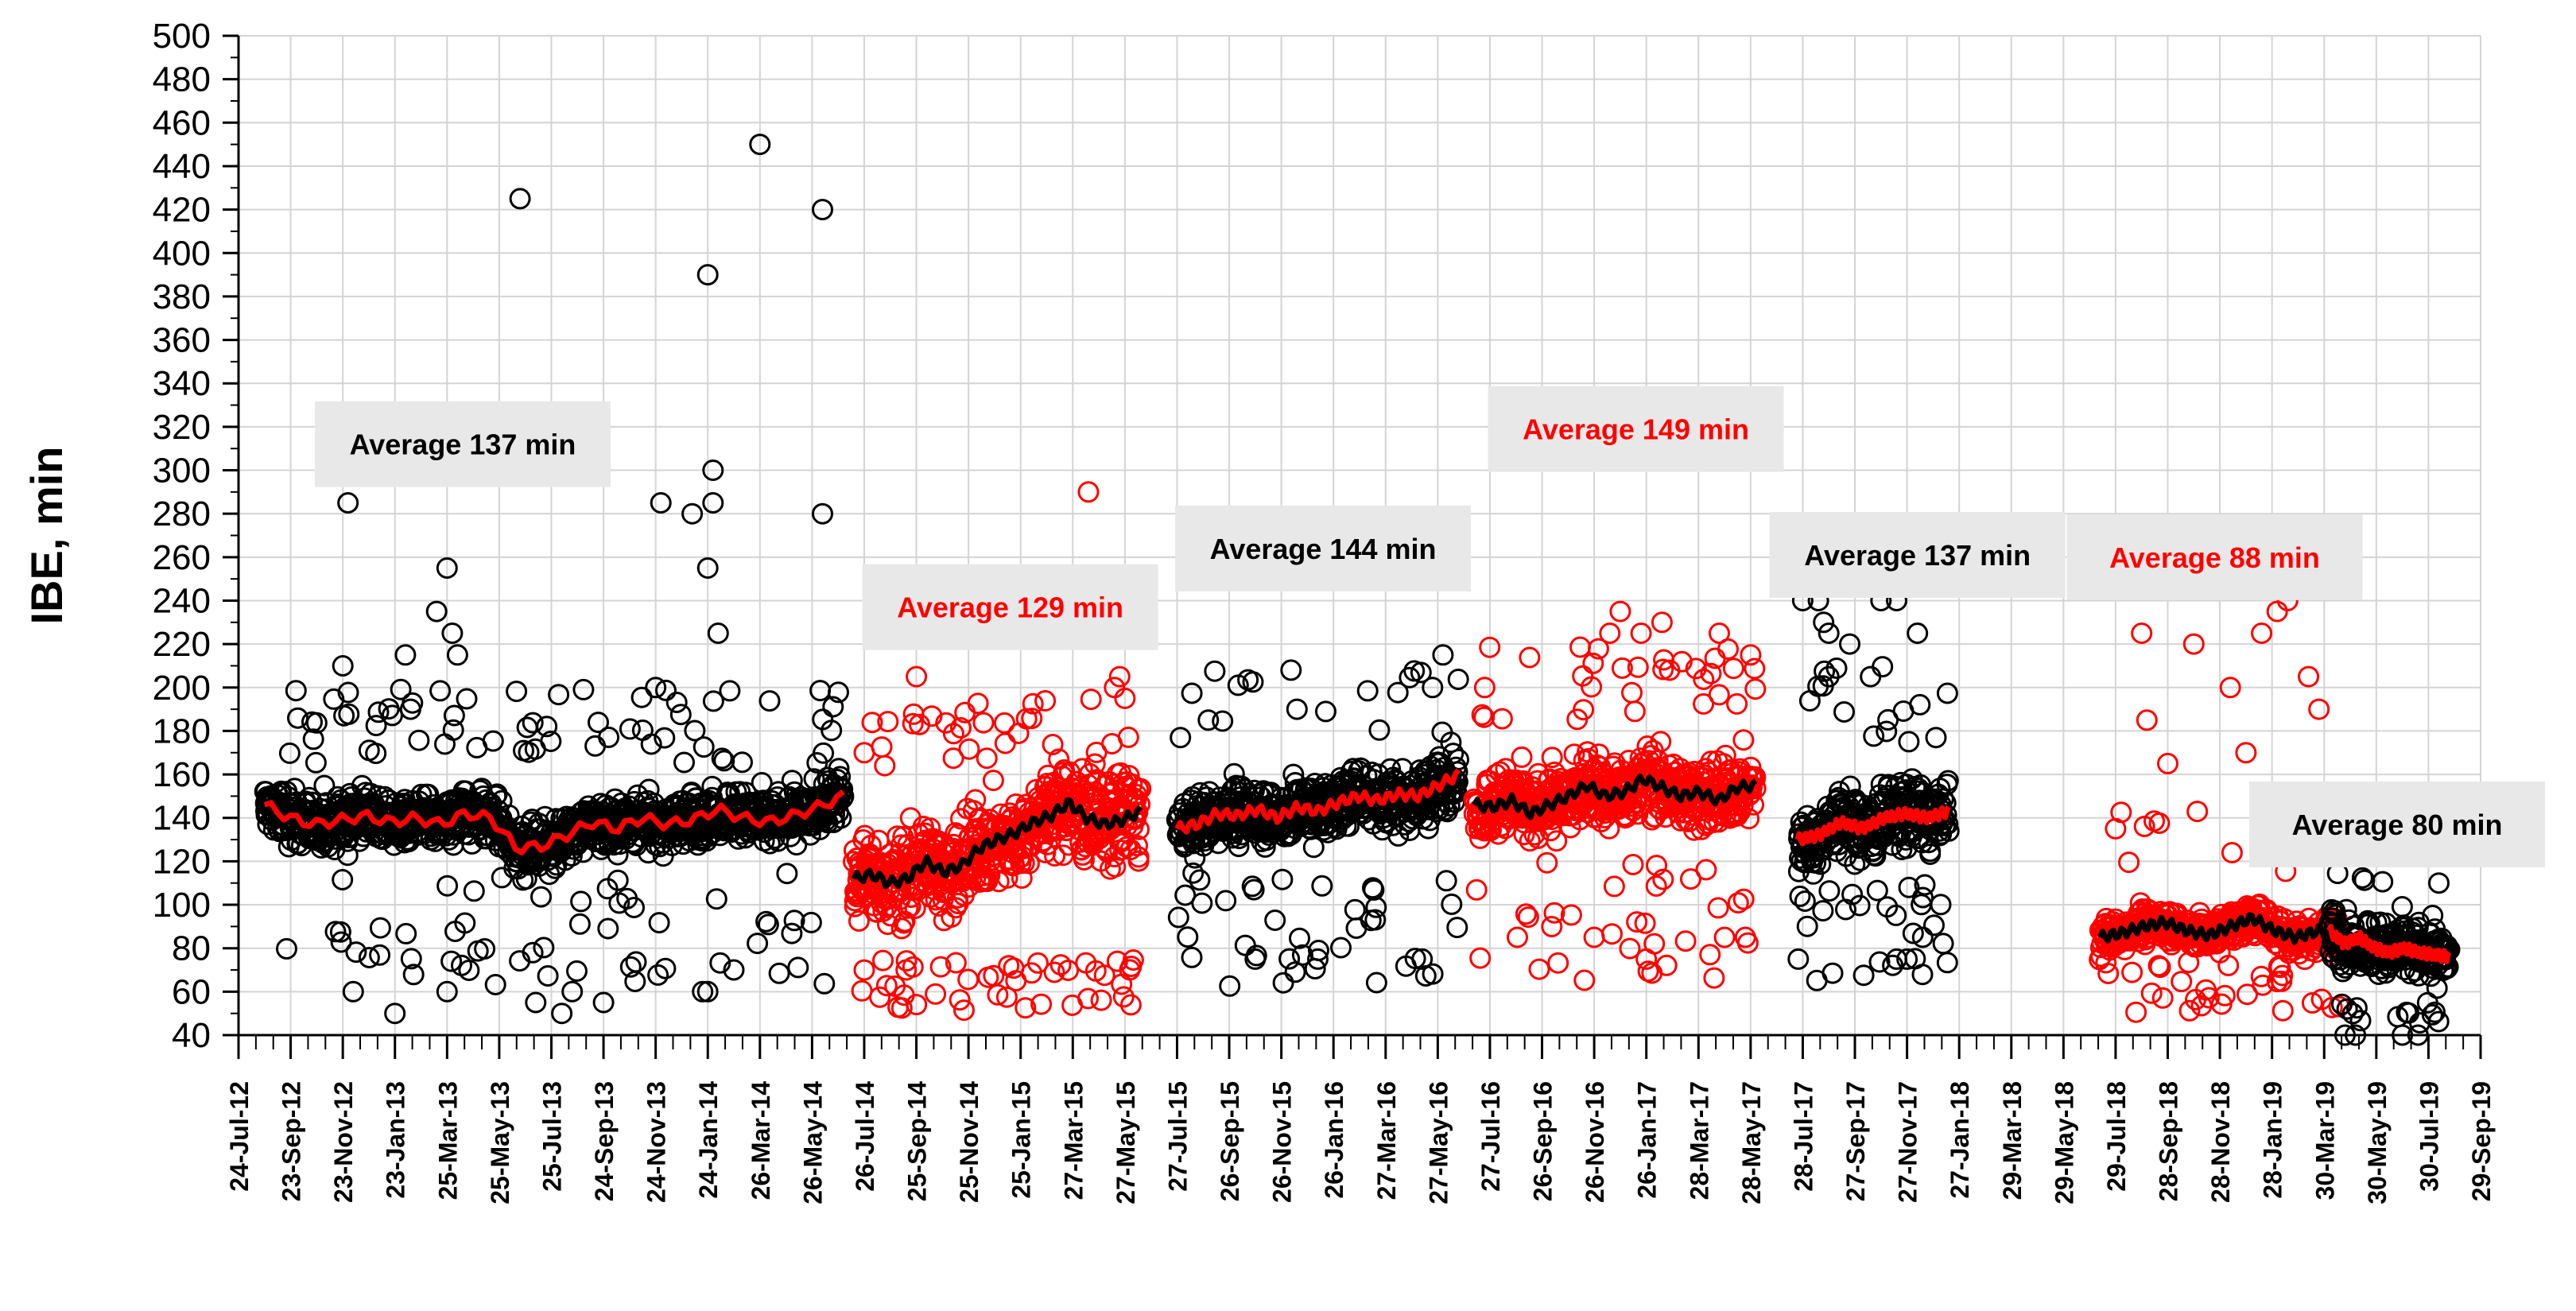  I want to click on y-tick-label: 180, so click(182, 731).